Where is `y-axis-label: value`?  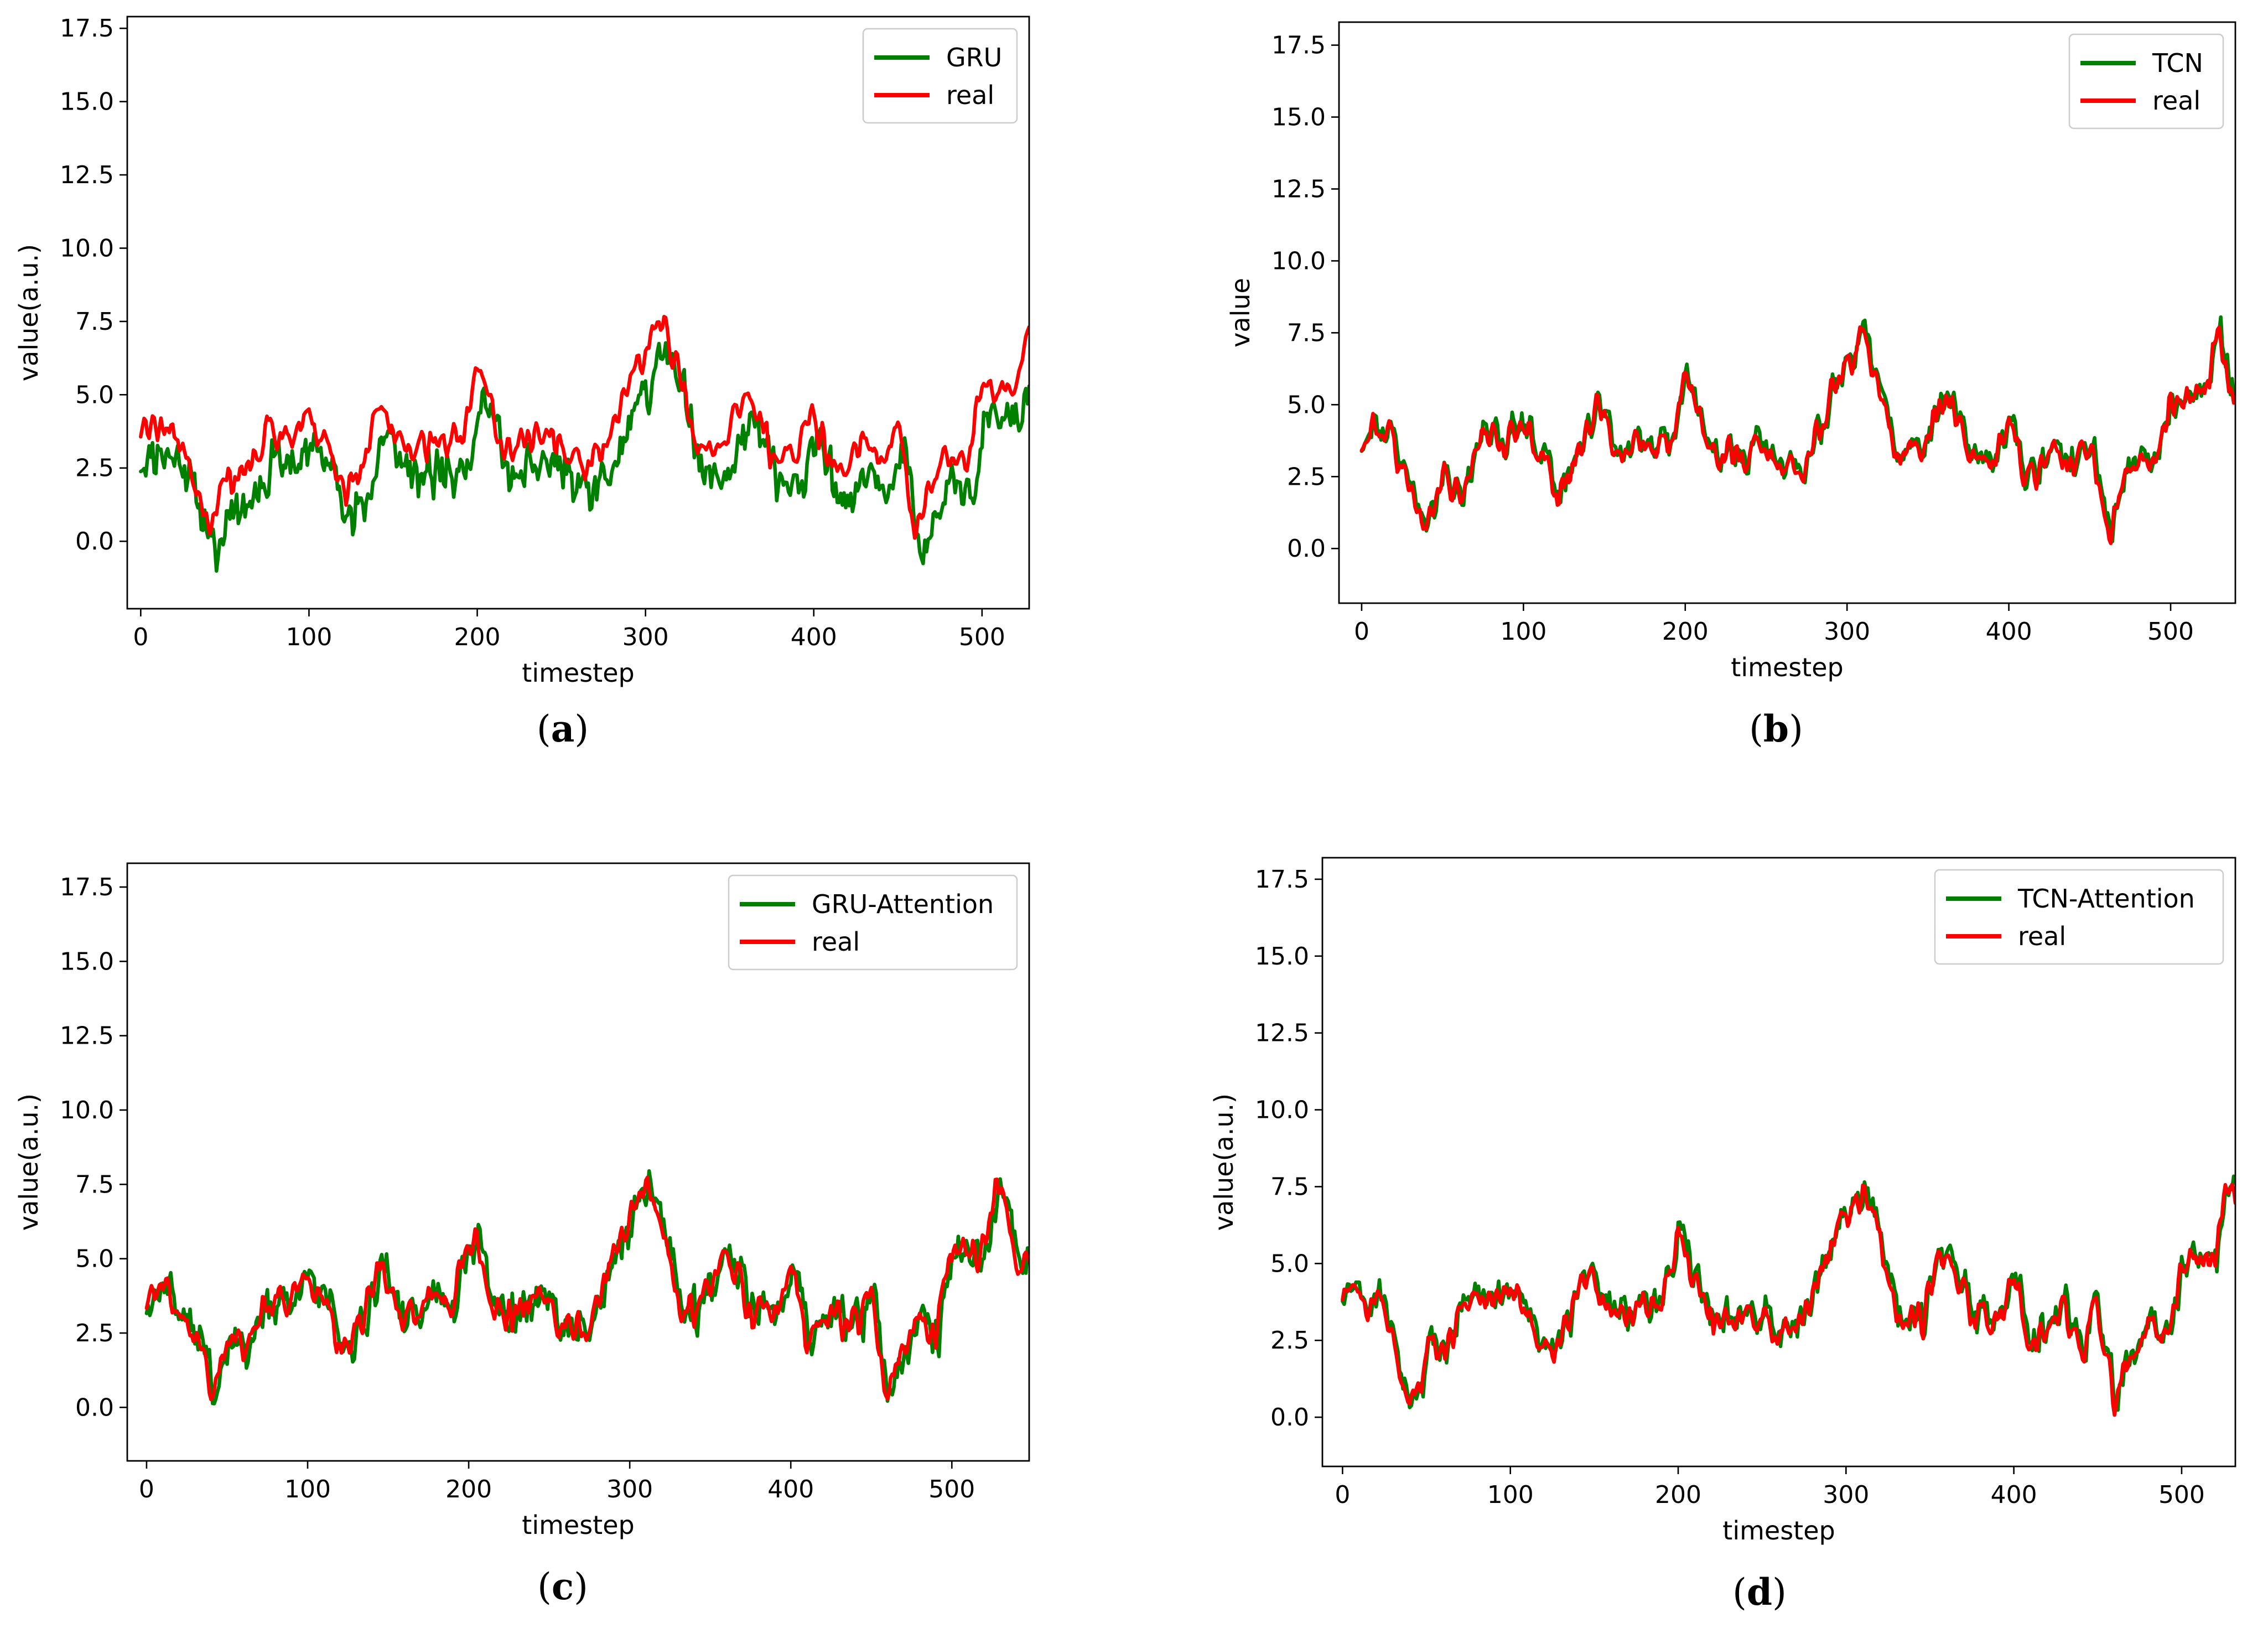
y-axis-label: value is located at coordinates (1240, 313).